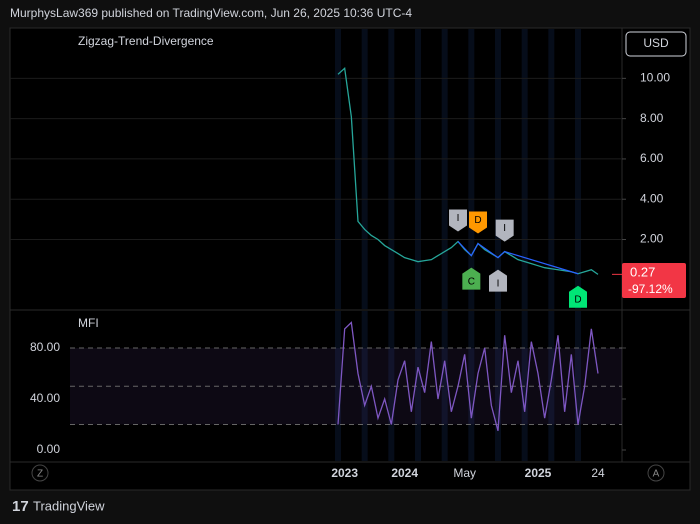  I want to click on scale-label: A, so click(656, 474).